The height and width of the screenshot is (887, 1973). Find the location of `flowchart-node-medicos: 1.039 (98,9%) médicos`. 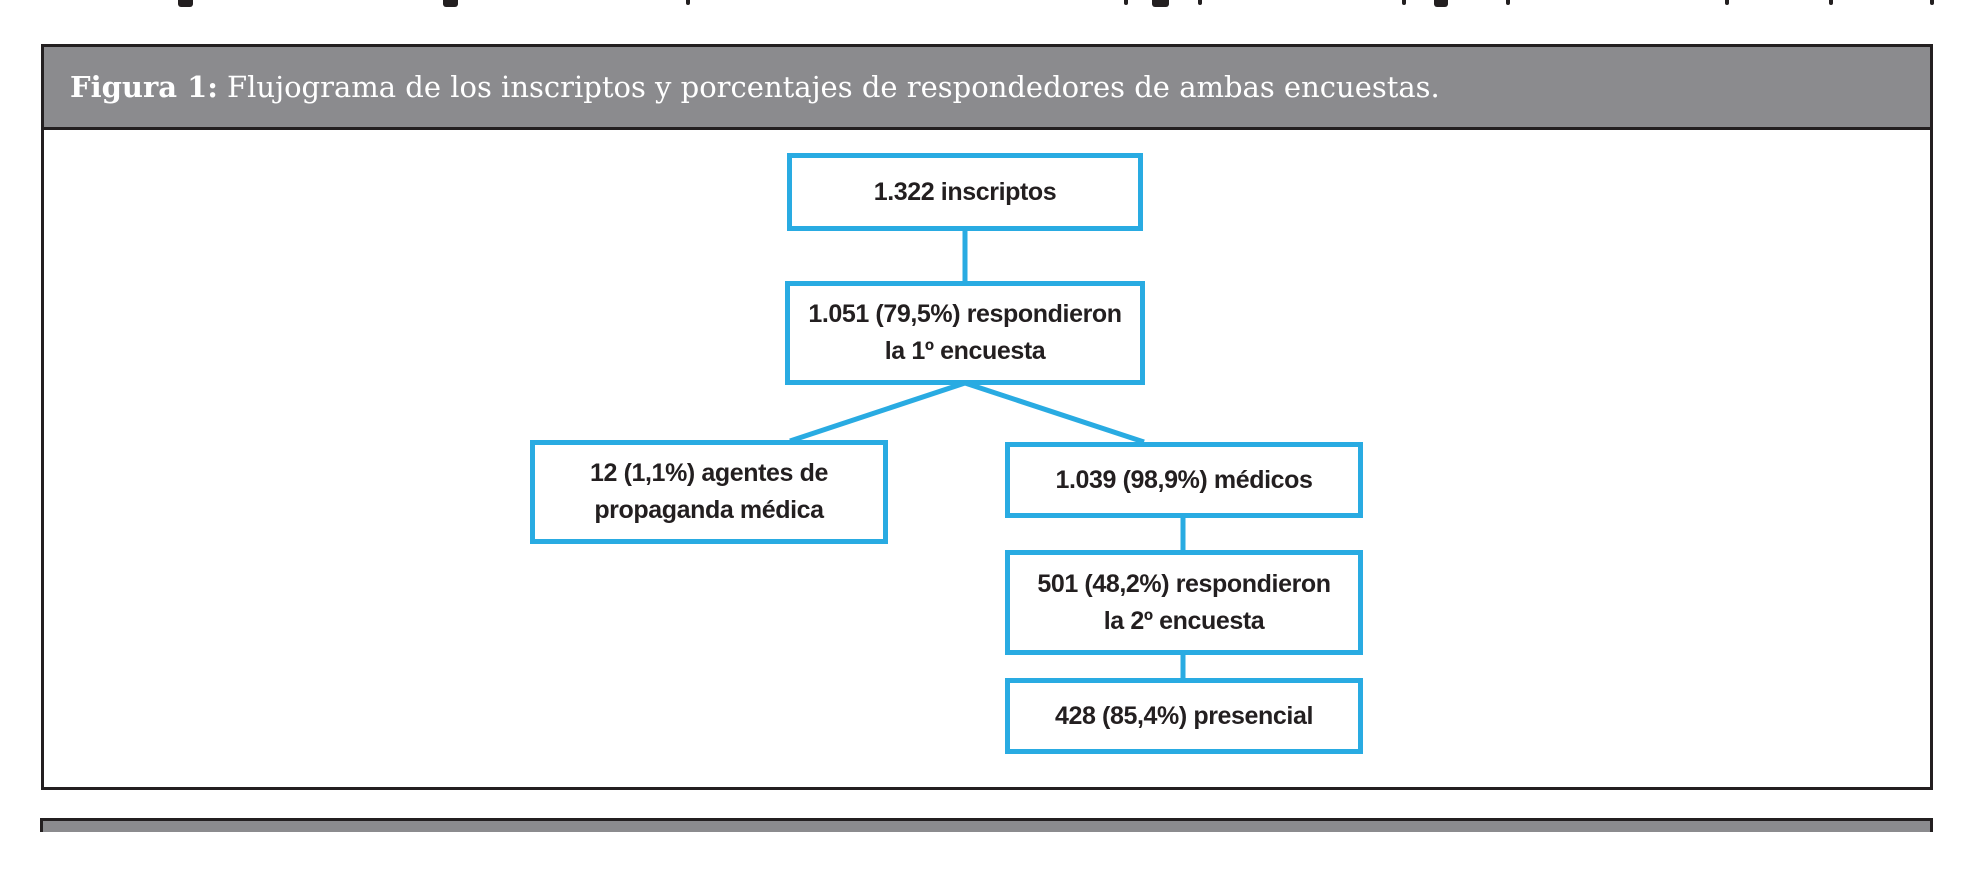

flowchart-node-medicos: 1.039 (98,9%) médicos is located at coordinates (1184, 480).